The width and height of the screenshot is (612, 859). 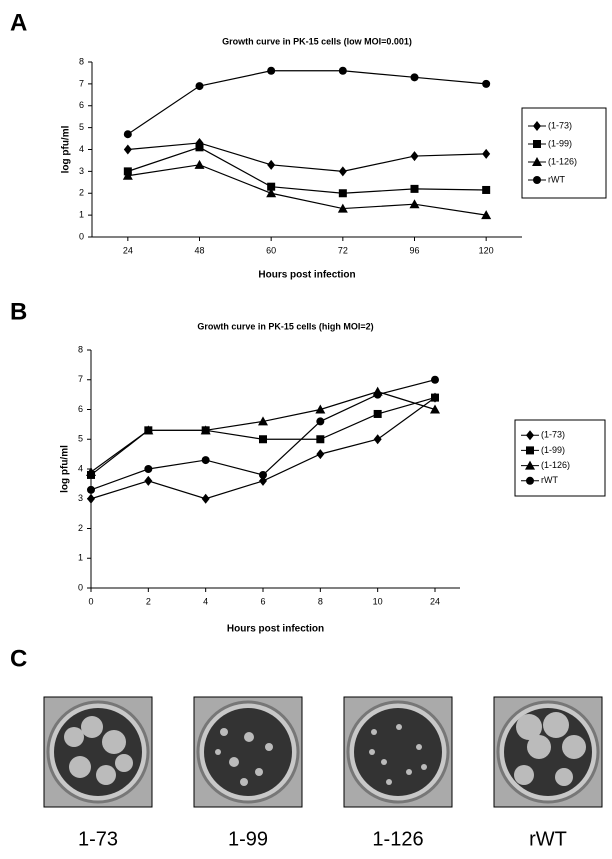 I want to click on x-tick-label: 0, so click(x=90, y=601).